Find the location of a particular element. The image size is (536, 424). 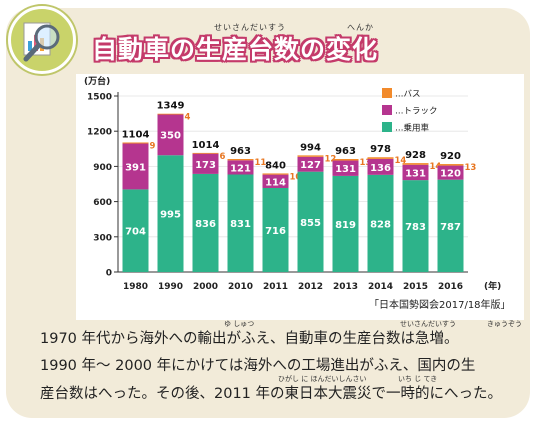

x-tick-label: 2000 is located at coordinates (205, 287).